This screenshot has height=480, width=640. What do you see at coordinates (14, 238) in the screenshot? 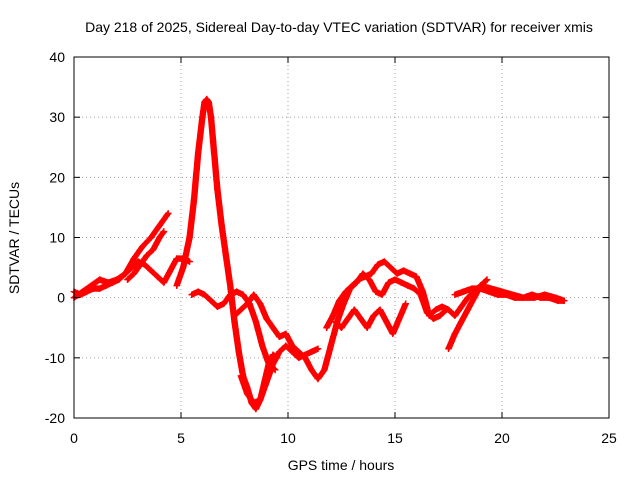
I see `y-axis-label: SDTVAR / TECUs` at bounding box center [14, 238].